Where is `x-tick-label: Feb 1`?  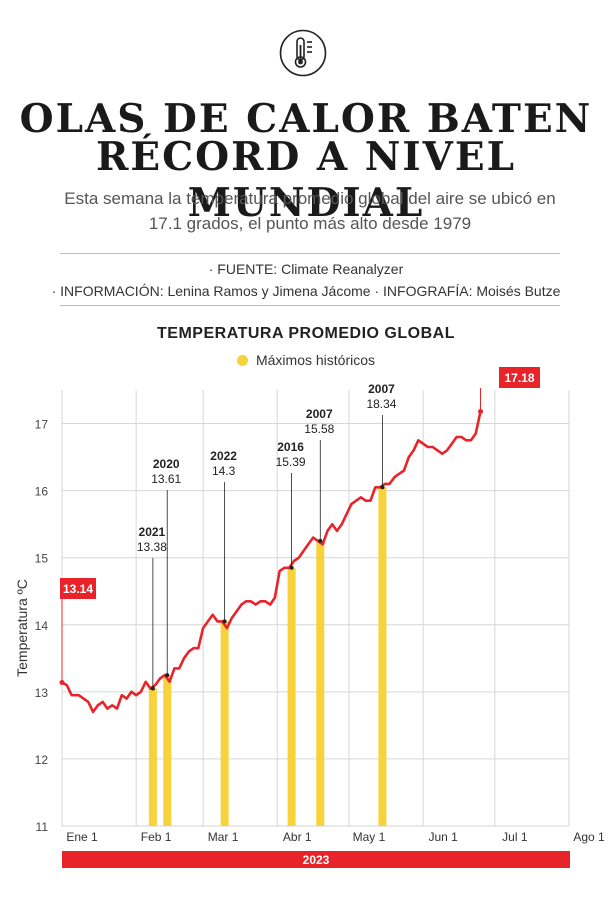
x-tick-label: Feb 1 is located at coordinates (156, 837).